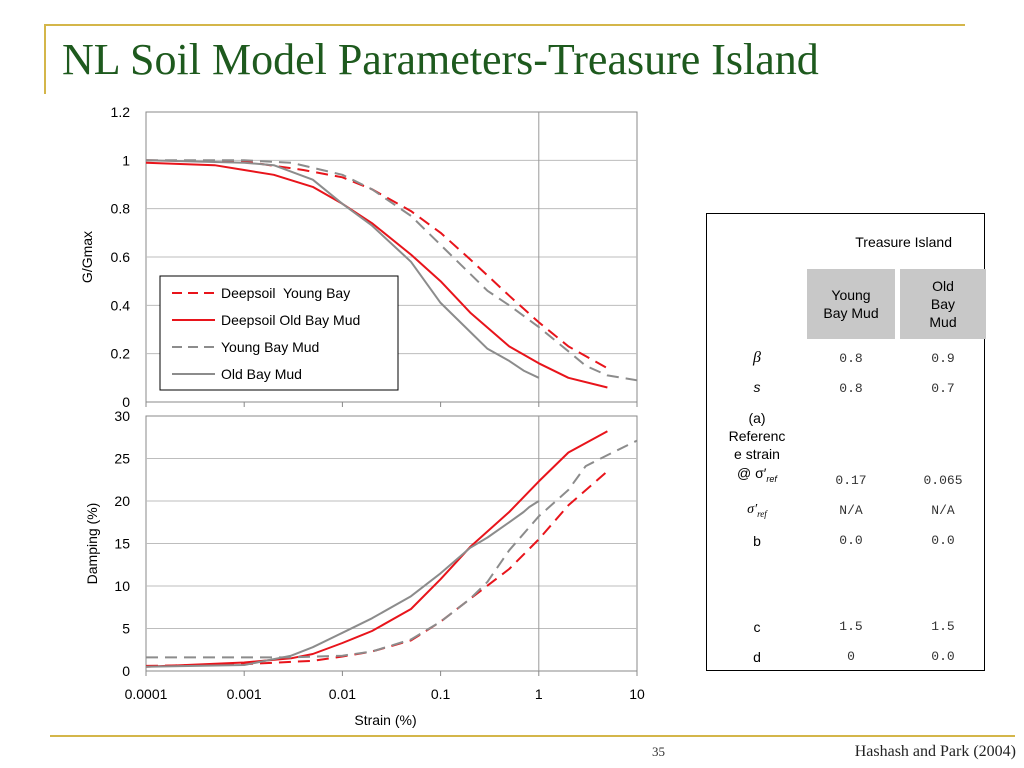  I want to click on cell-beta-old: 0.9, so click(943, 358).